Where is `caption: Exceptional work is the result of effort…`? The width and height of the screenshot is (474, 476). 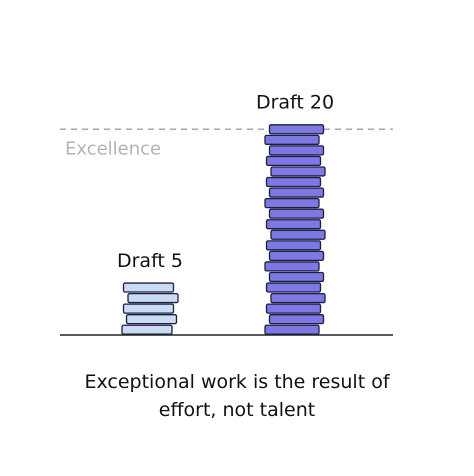
caption: Exceptional work is the result of effort… is located at coordinates (237, 396).